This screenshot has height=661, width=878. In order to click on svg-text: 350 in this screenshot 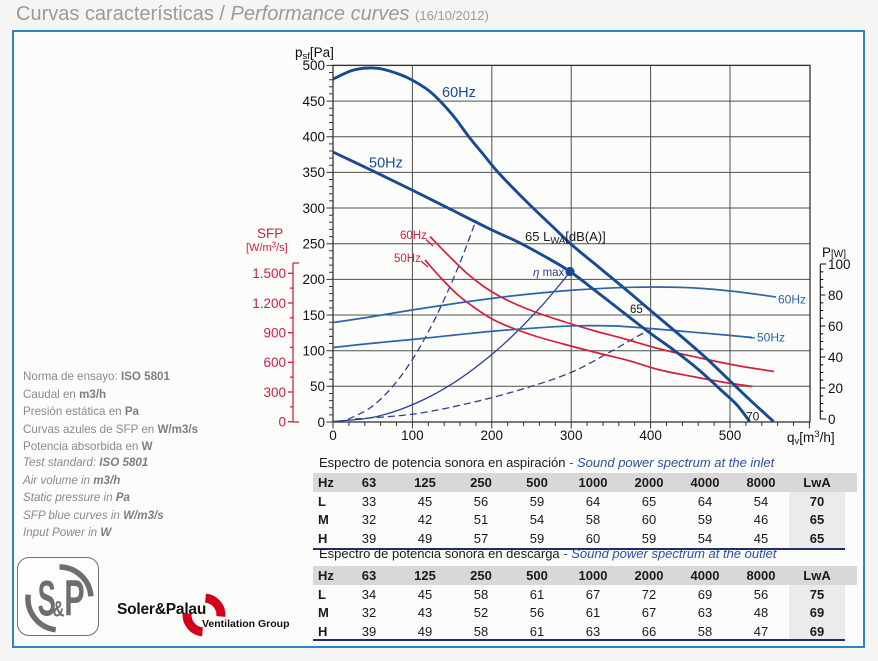, I will do `click(313, 172)`.